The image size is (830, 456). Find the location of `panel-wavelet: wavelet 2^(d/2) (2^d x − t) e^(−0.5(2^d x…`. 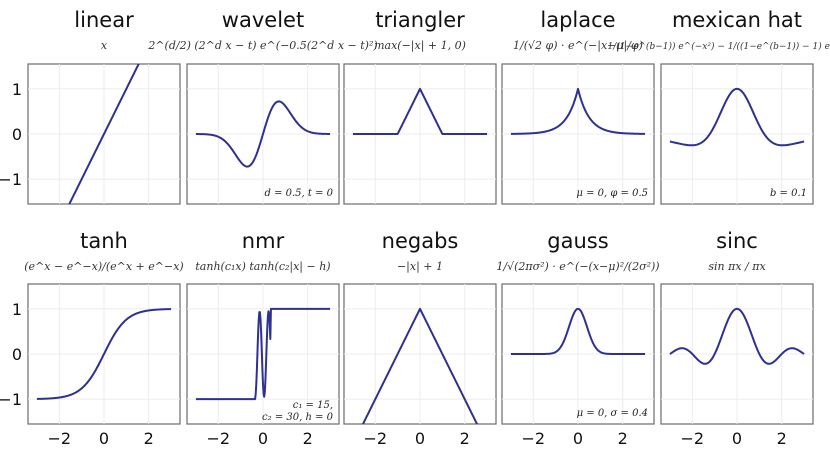

panel-wavelet: wavelet 2^(d/2) (2^d x − t) e^(−0.5(2^d x… is located at coordinates (262, 106).